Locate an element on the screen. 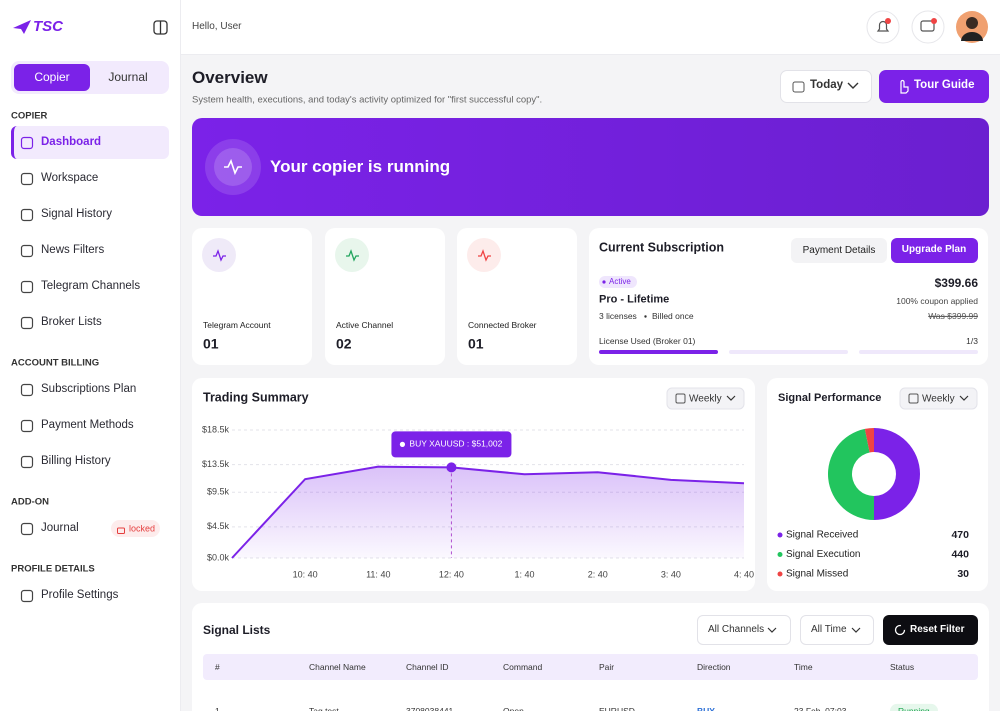 This screenshot has width=1000, height=711. lock-body is located at coordinates (121, 530).